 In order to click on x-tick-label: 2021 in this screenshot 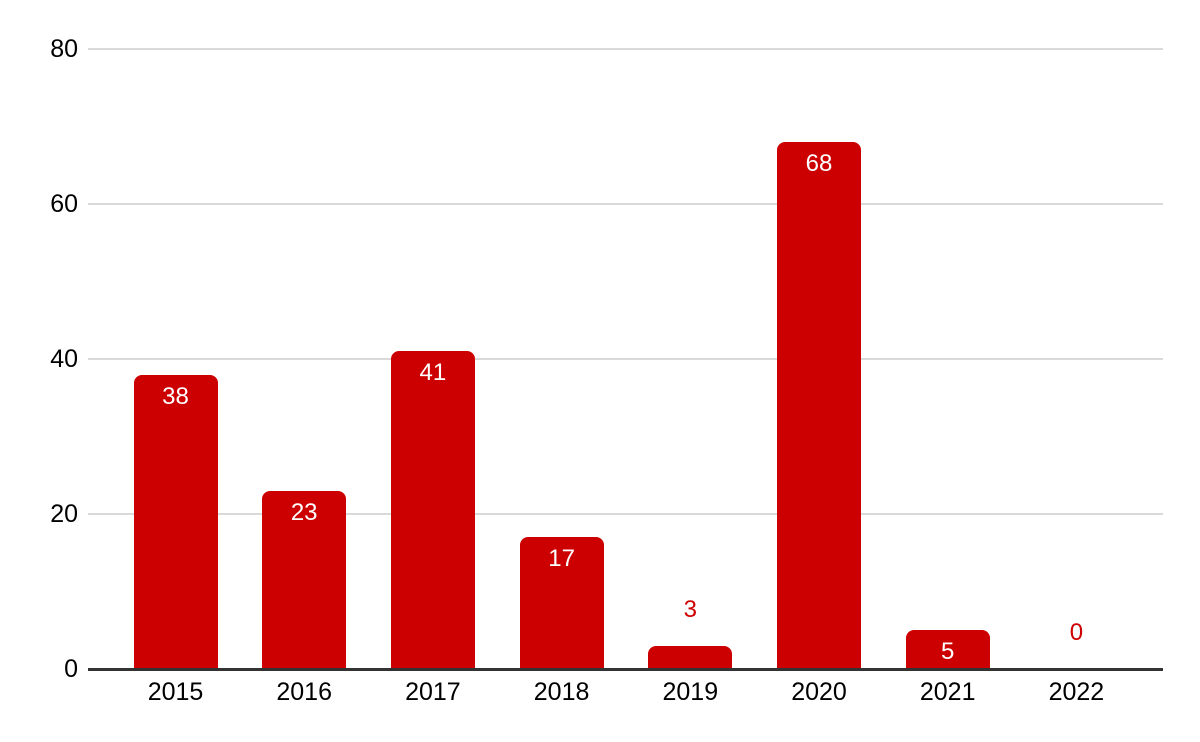, I will do `click(947, 692)`.